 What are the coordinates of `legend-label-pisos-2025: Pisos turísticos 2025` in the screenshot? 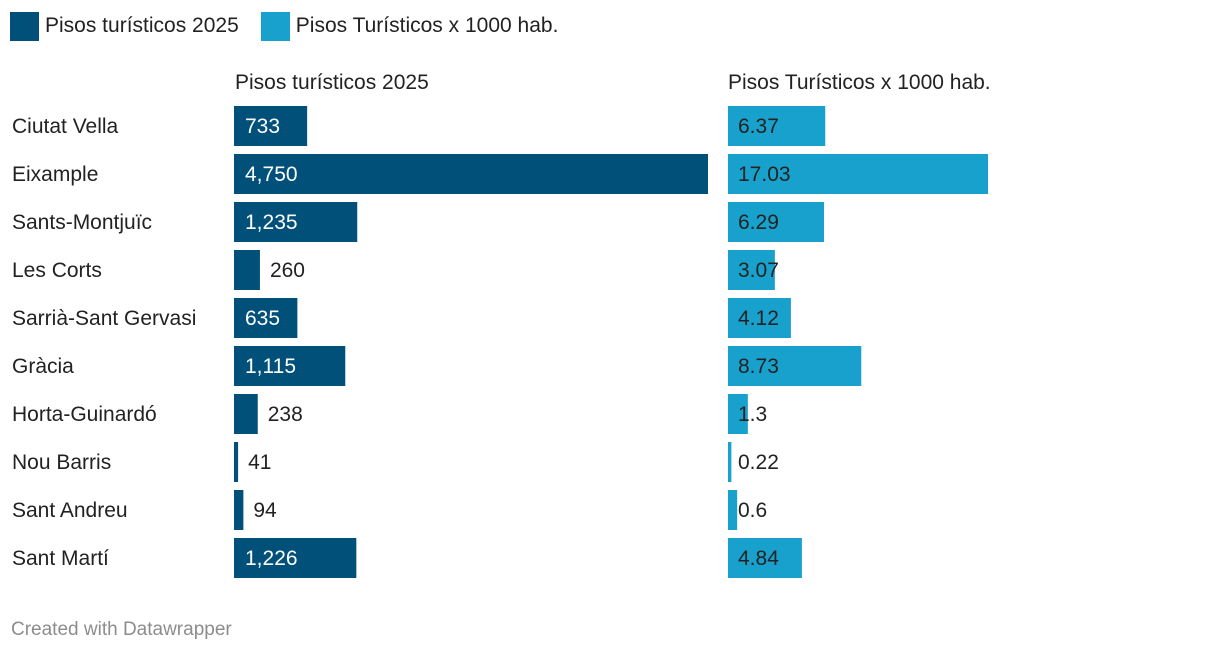 It's located at (142, 25).